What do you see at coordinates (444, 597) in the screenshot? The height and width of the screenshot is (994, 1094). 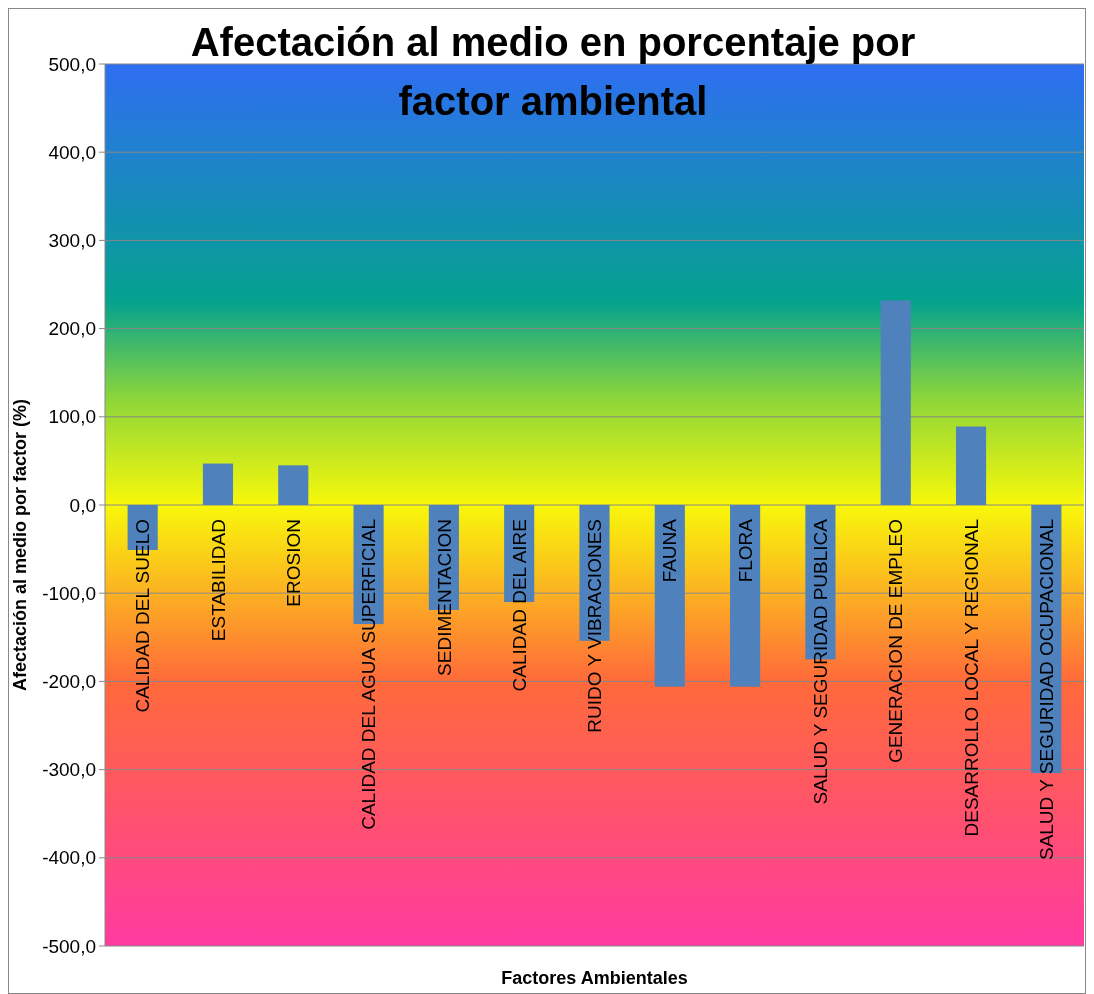 I see `x-tick-label: SEDIMENTACION` at bounding box center [444, 597].